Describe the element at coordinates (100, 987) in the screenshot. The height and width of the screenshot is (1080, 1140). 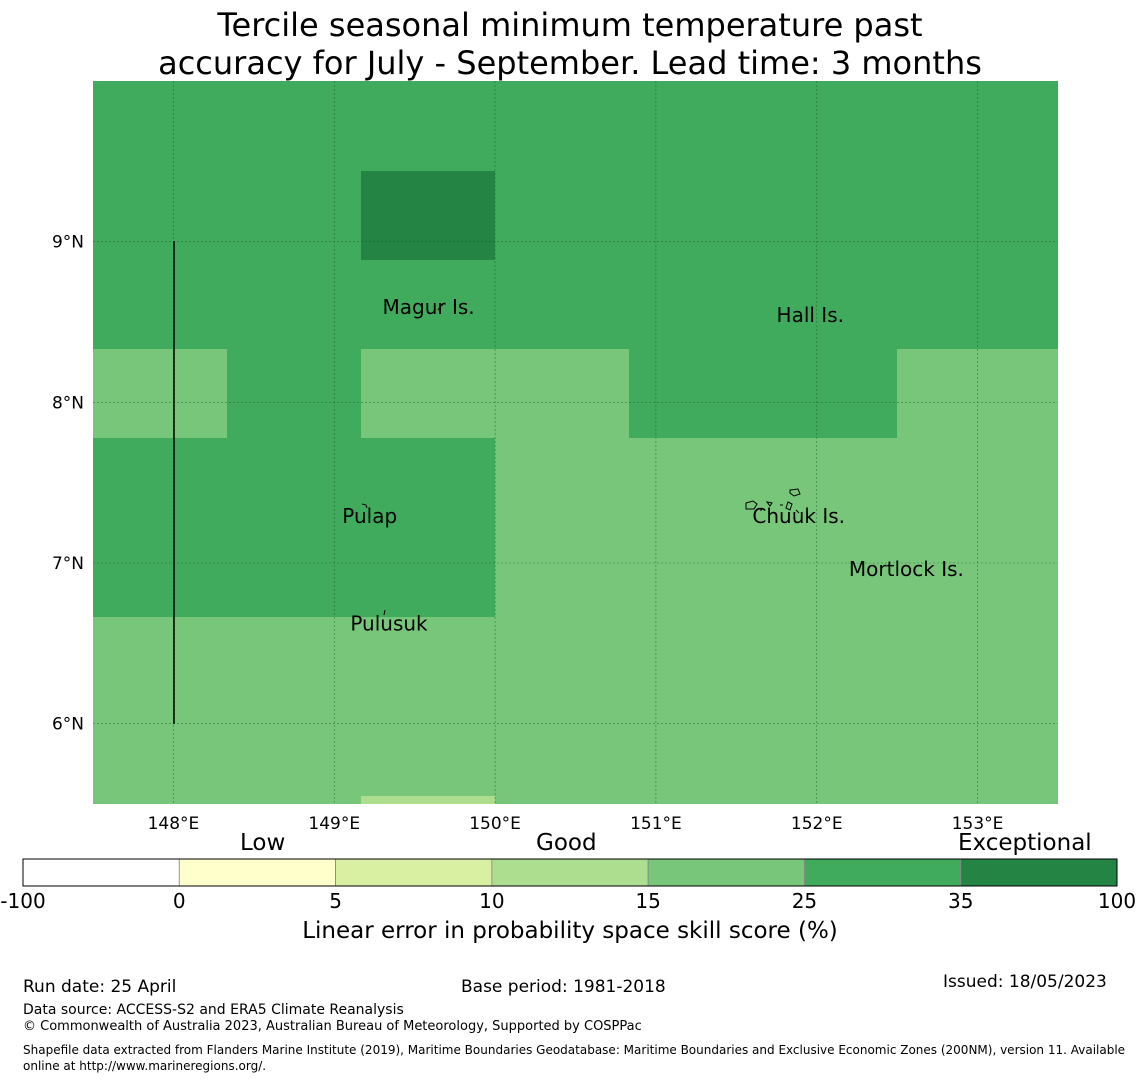
I see `run-date: Run date: 25 April` at that location.